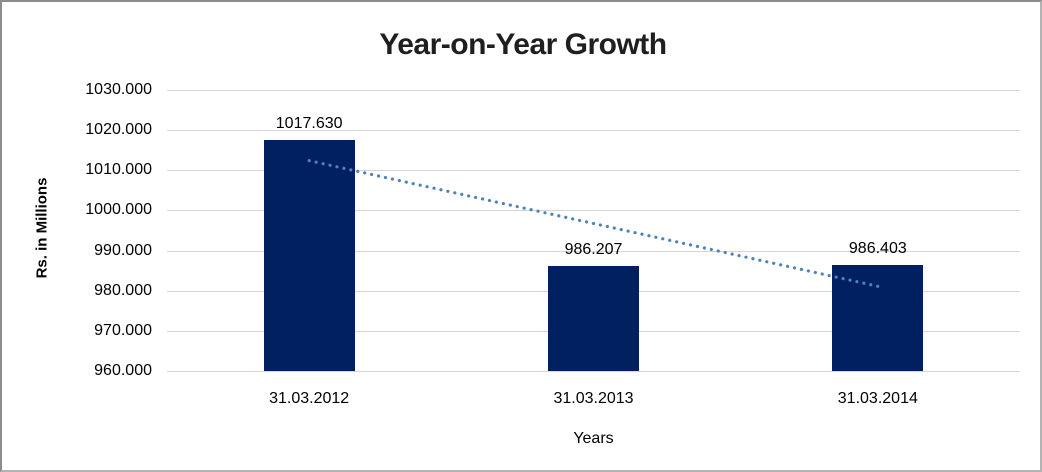 The image size is (1042, 472). I want to click on bar-data-label: 986.207, so click(593, 249).